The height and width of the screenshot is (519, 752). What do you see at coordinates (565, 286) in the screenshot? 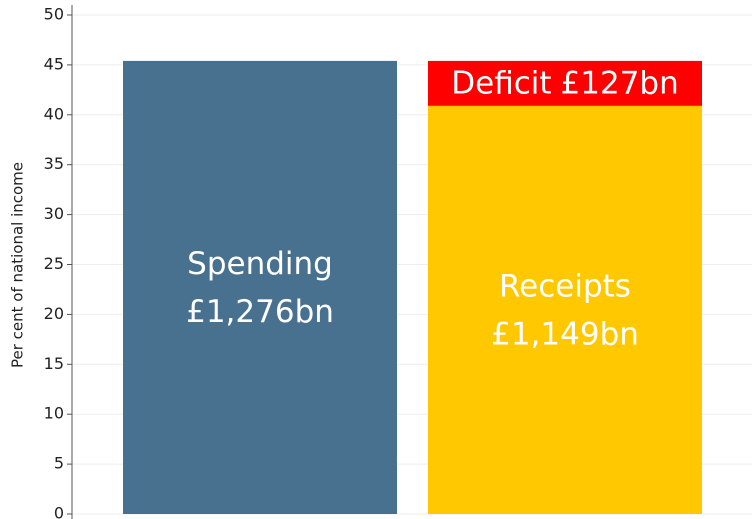
I see `bar-label: Receipts` at bounding box center [565, 286].